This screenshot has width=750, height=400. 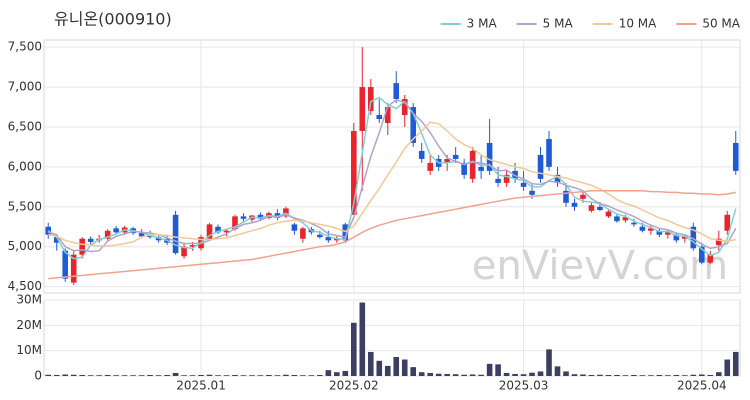 What do you see at coordinates (25, 126) in the screenshot?
I see `y-tick-label: 6,500` at bounding box center [25, 126].